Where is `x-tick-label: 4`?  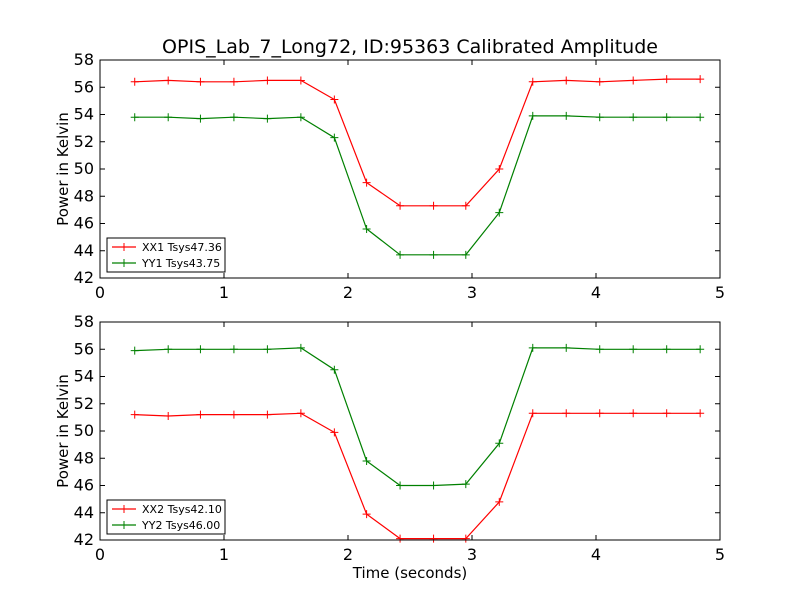
x-tick-label: 4 is located at coordinates (596, 554).